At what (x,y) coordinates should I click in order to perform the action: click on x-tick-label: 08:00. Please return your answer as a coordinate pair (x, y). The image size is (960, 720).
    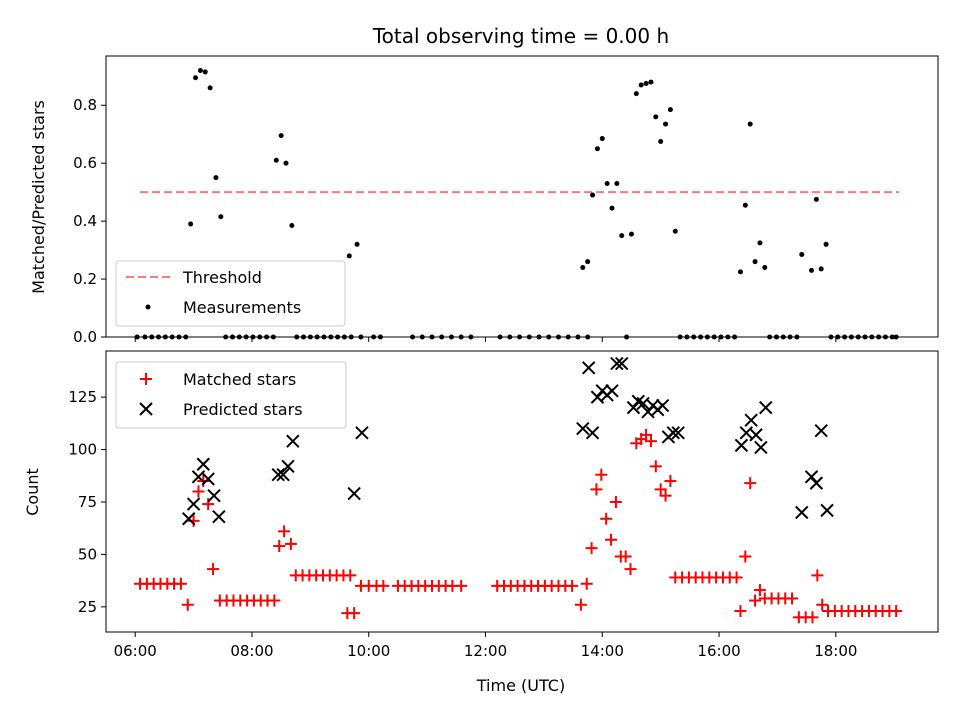
    Looking at the image, I should click on (251, 651).